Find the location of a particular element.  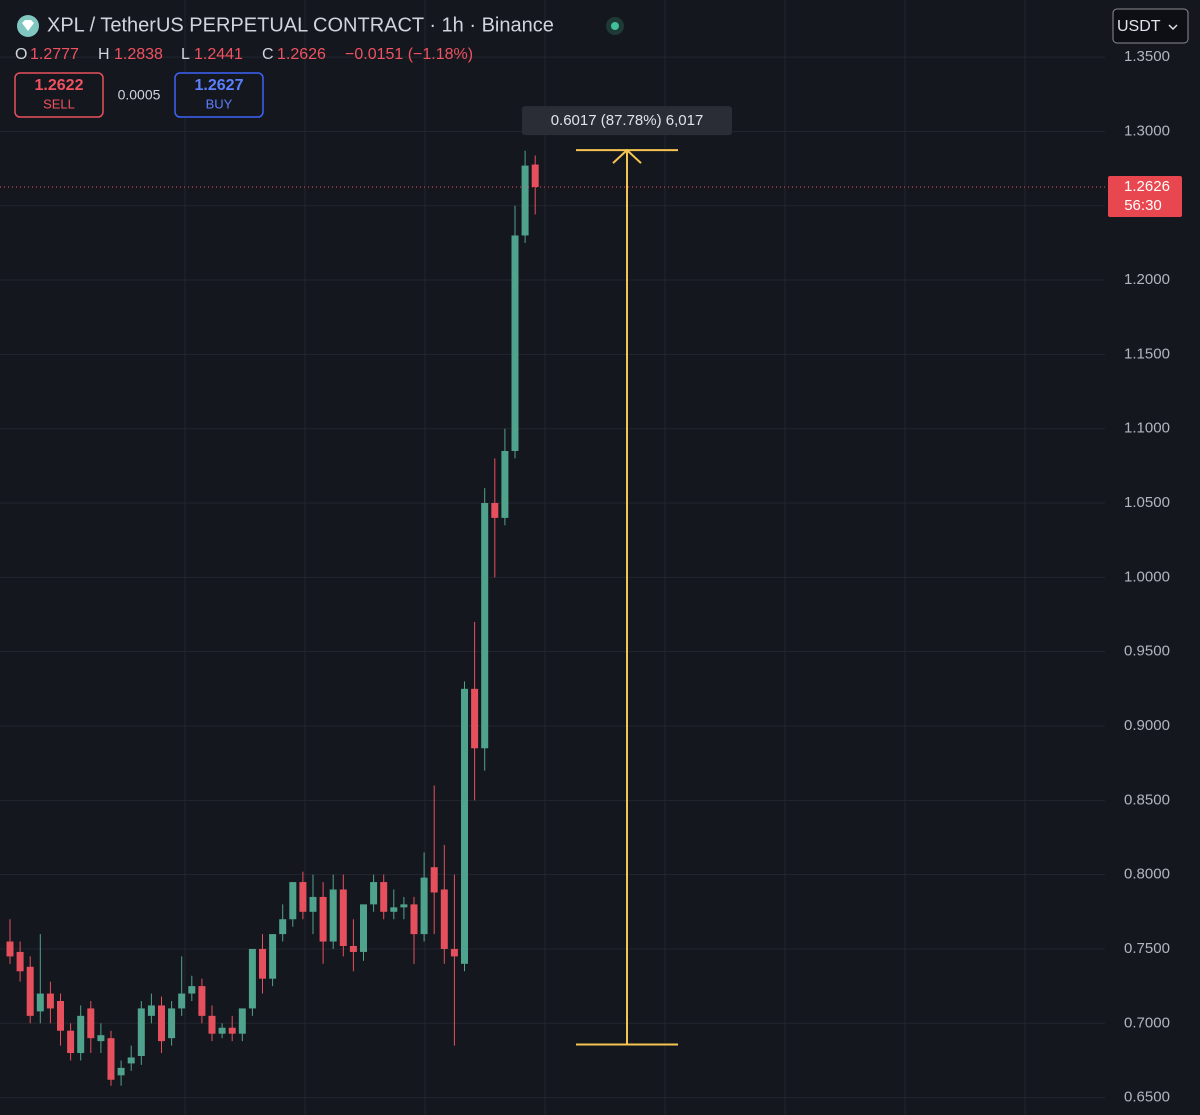

y-tick-label: 1.1000 is located at coordinates (1147, 428).